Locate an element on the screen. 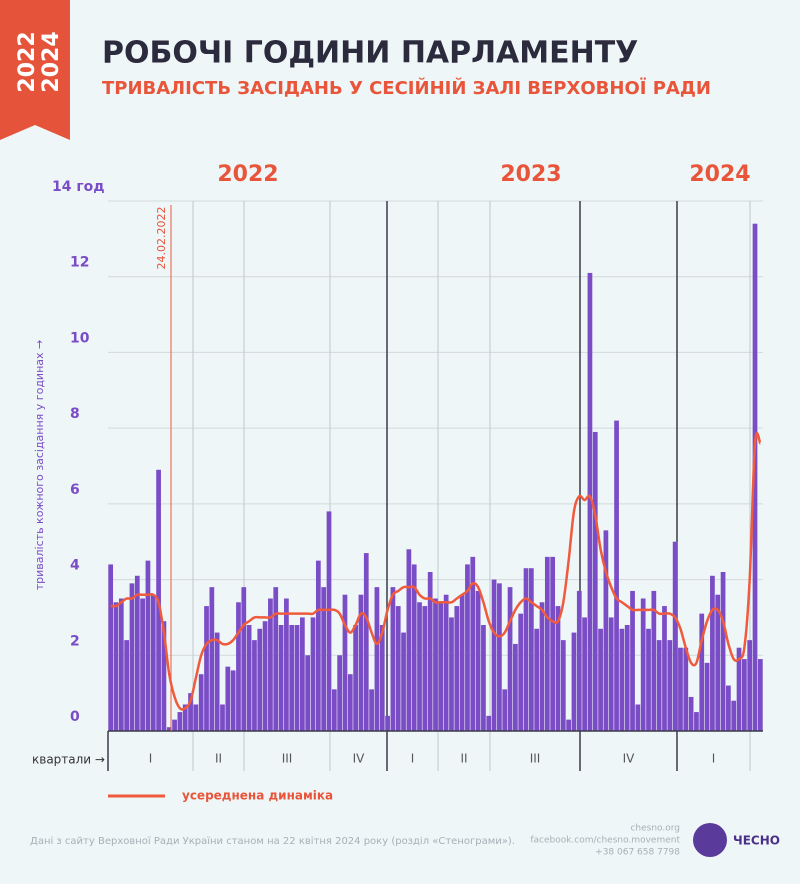 This screenshot has width=800, height=884. logo-text: ЧЕСНО is located at coordinates (756, 841).